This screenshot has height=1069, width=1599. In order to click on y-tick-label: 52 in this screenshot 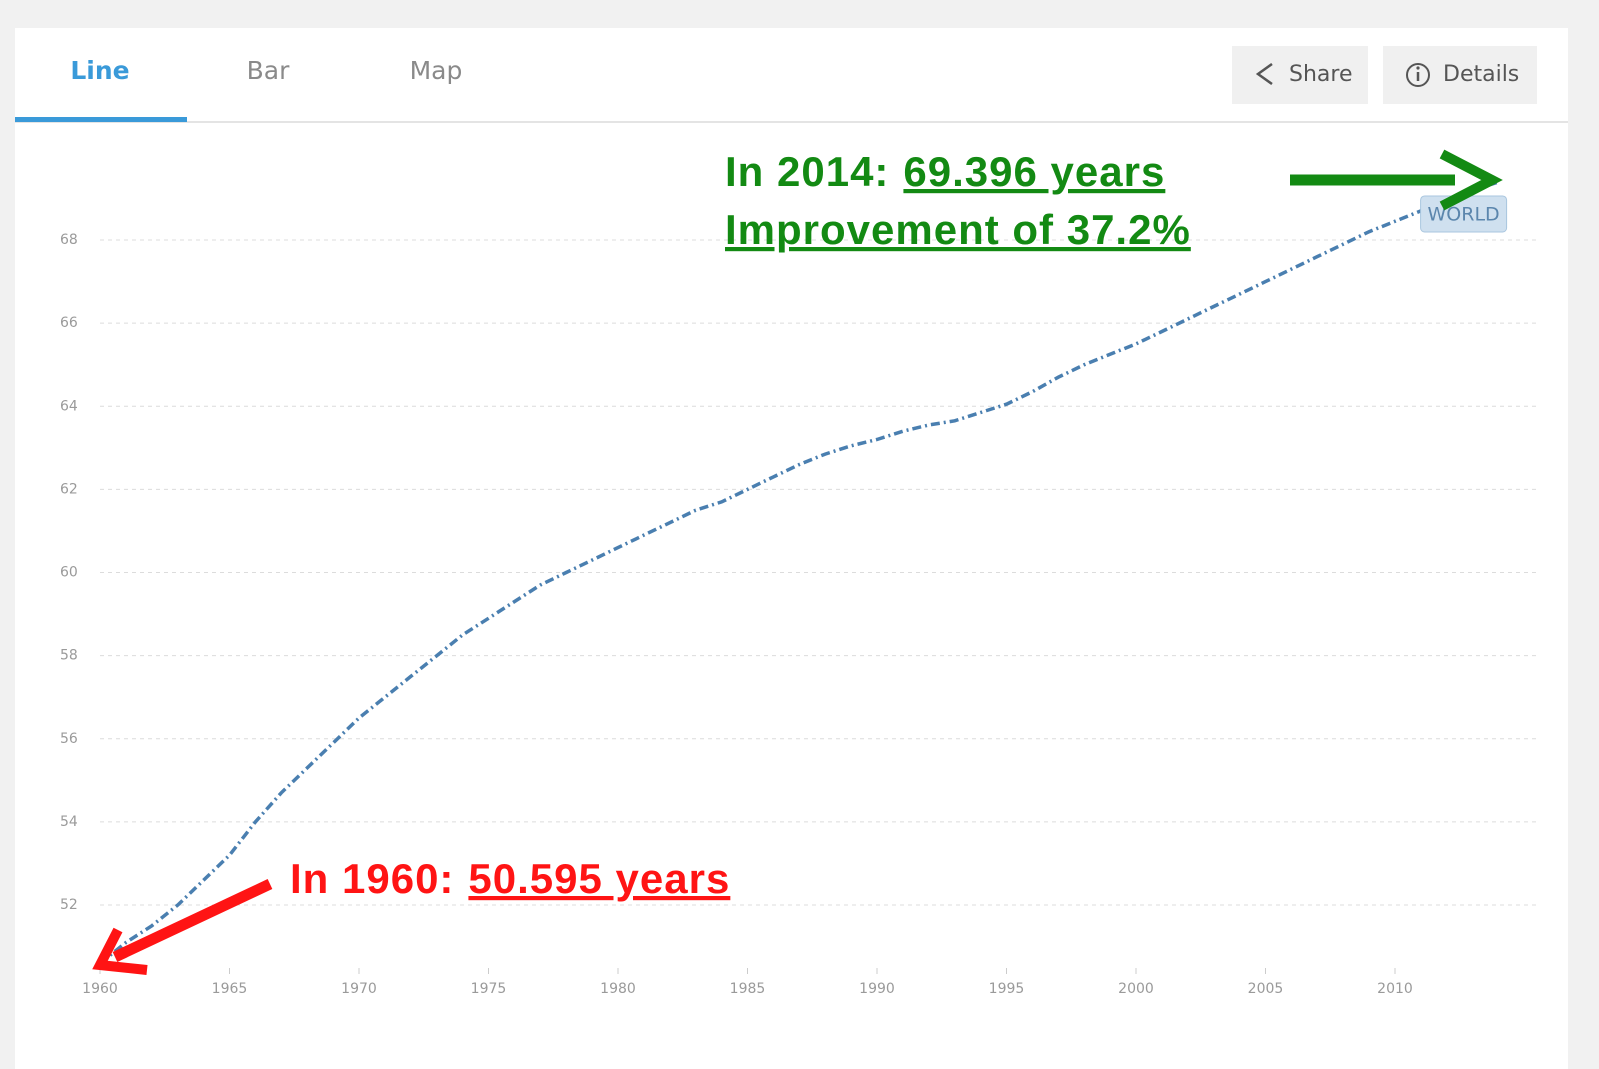, I will do `click(69, 905)`.